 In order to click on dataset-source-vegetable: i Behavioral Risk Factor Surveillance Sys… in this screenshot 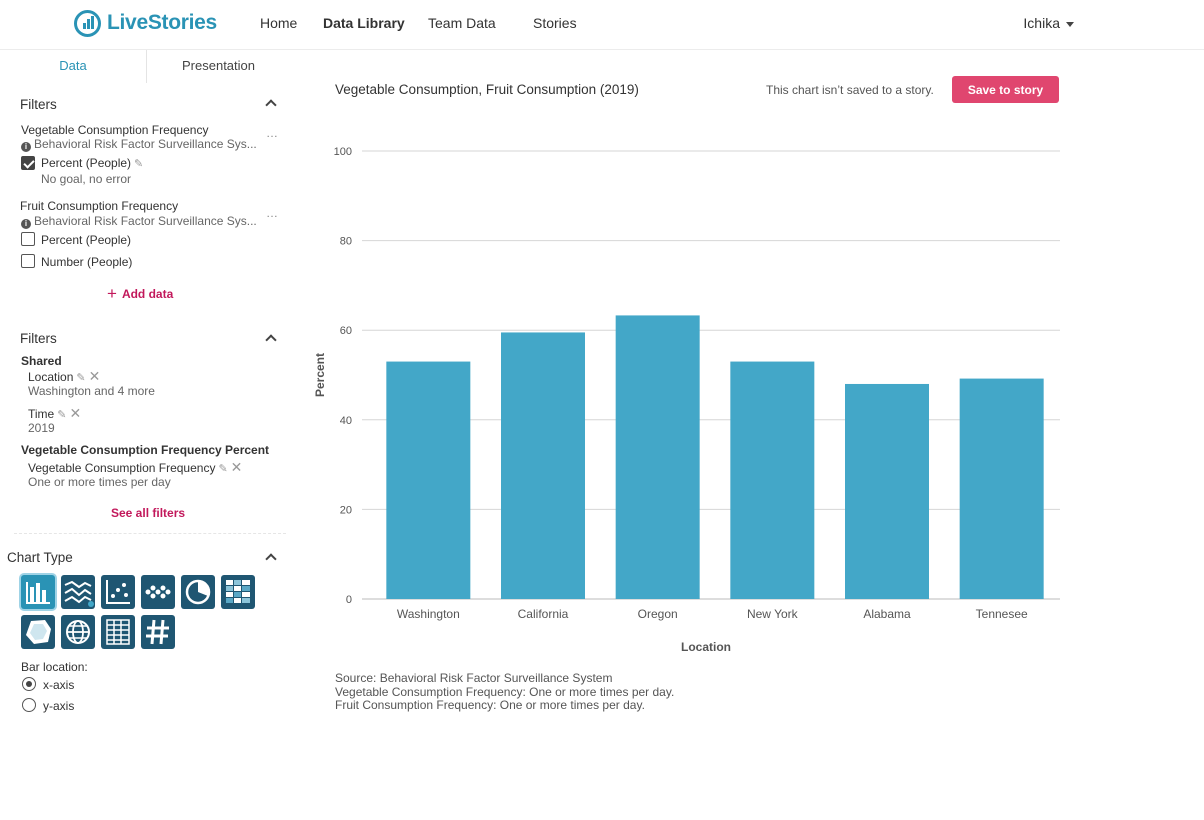, I will do `click(139, 144)`.